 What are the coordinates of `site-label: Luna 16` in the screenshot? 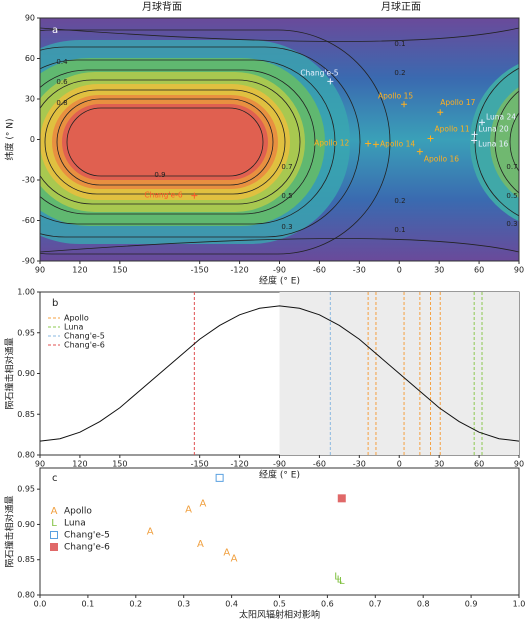 It's located at (493, 143).